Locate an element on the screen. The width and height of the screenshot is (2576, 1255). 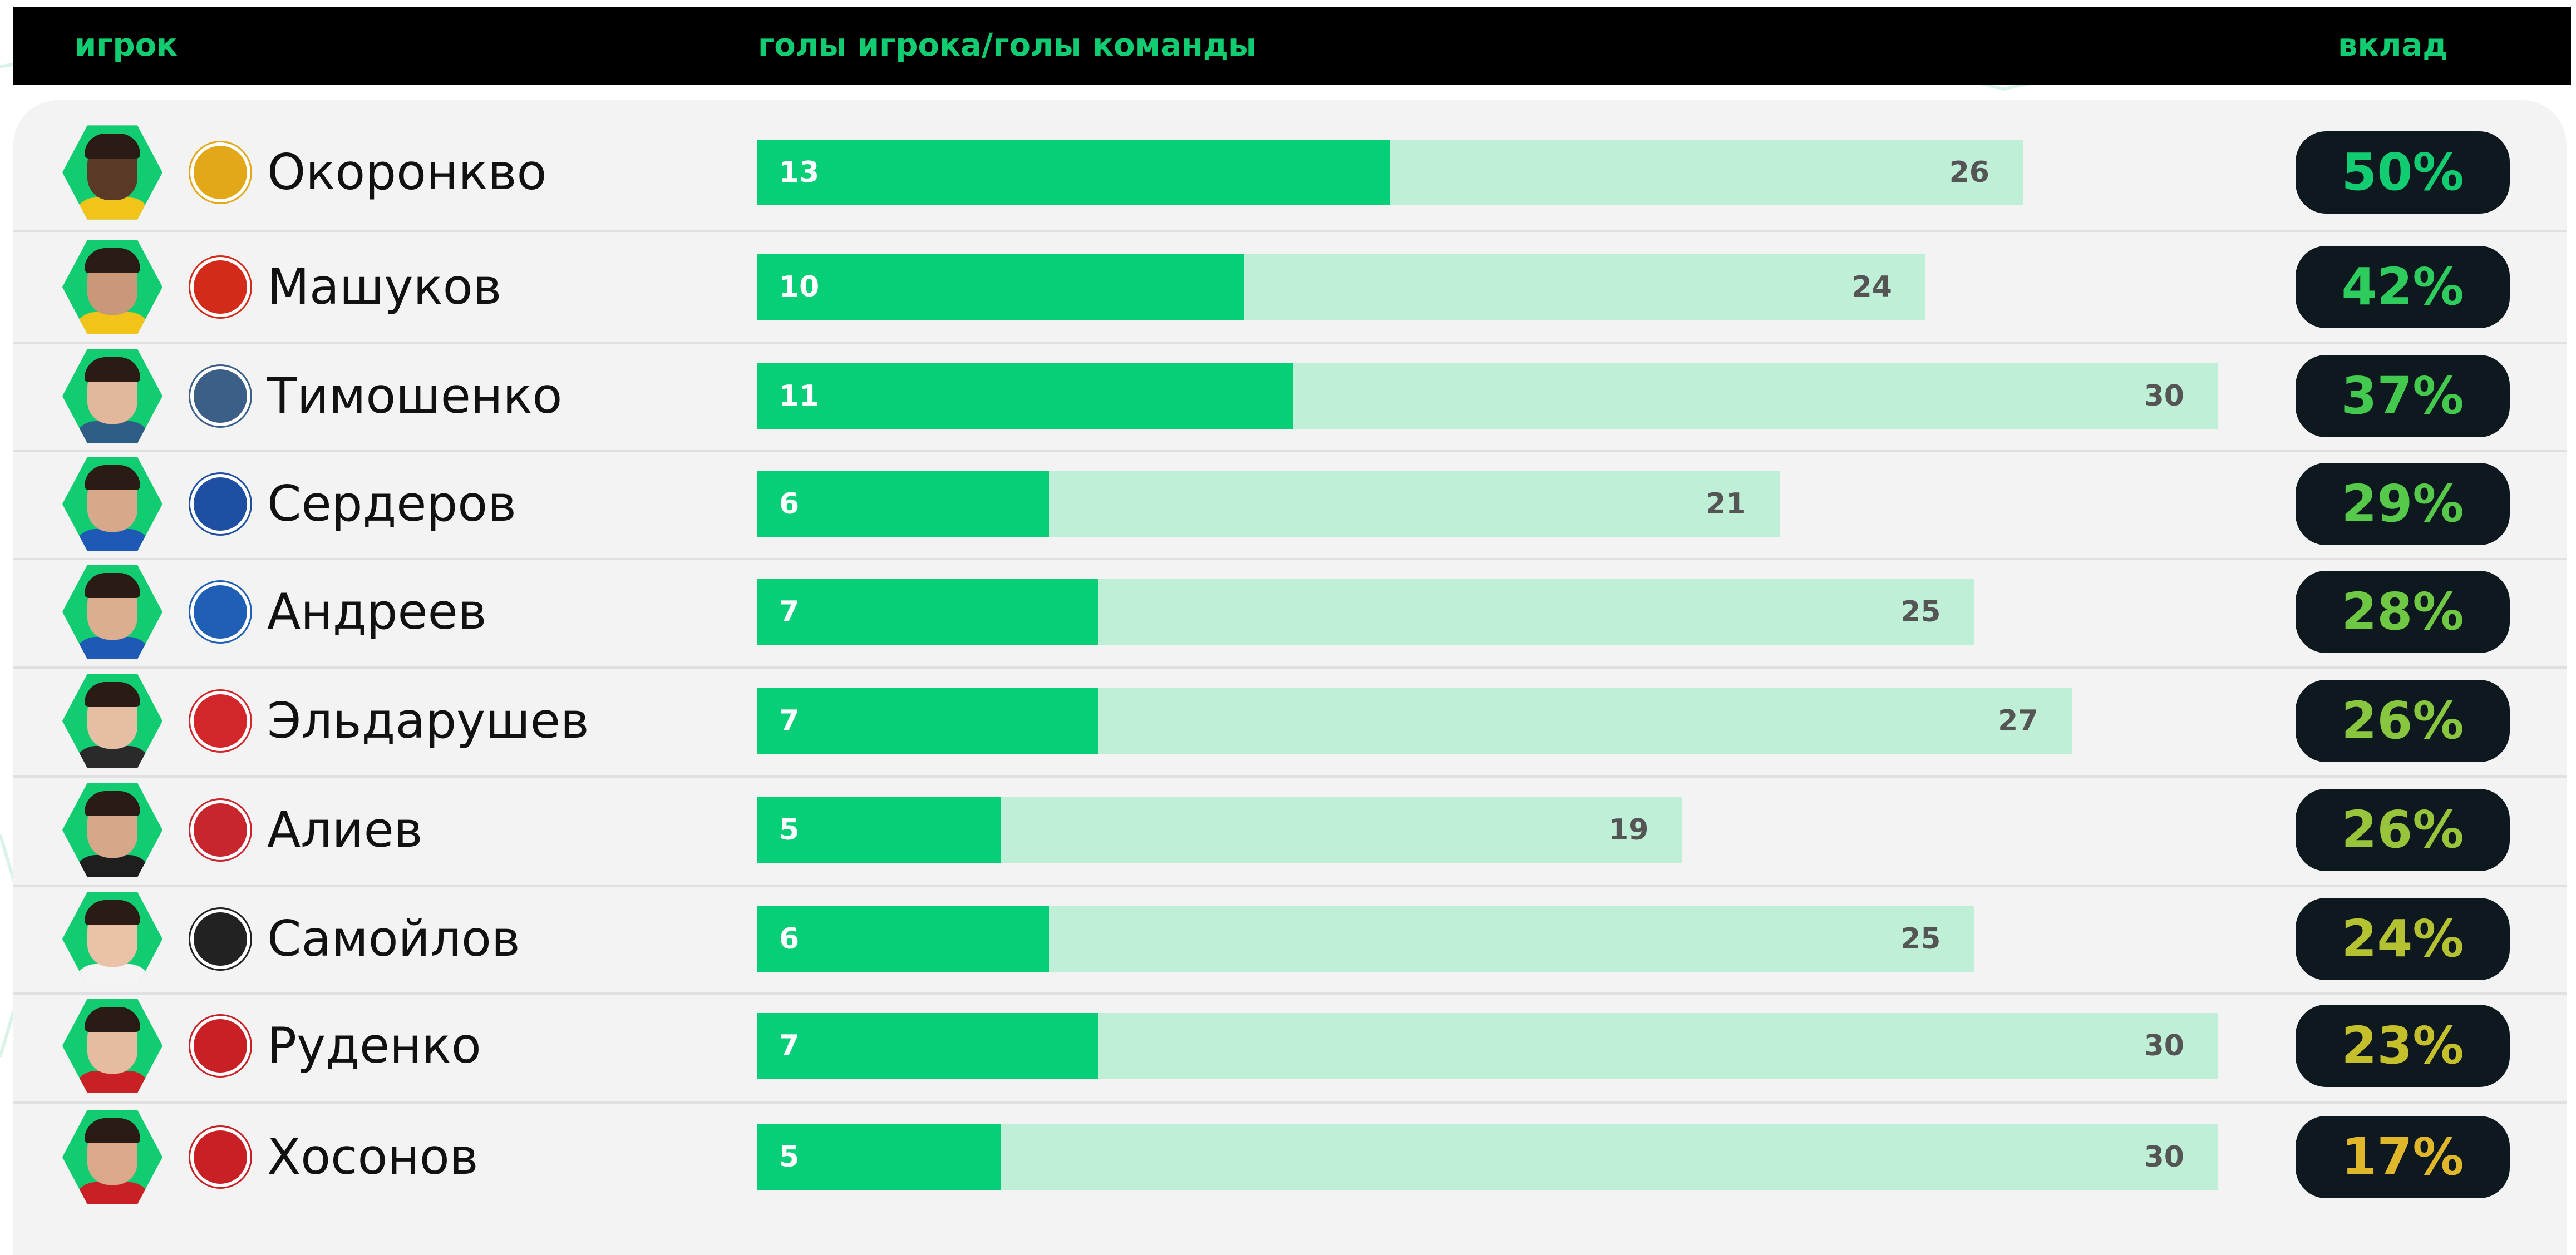
fakel-crest-icon is located at coordinates (220, 396).